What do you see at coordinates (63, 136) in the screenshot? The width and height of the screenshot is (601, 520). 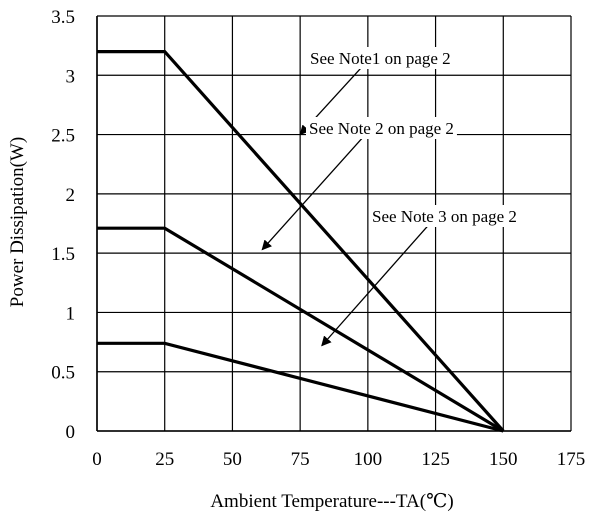 I see `y-tick-label-5: 2.5` at bounding box center [63, 136].